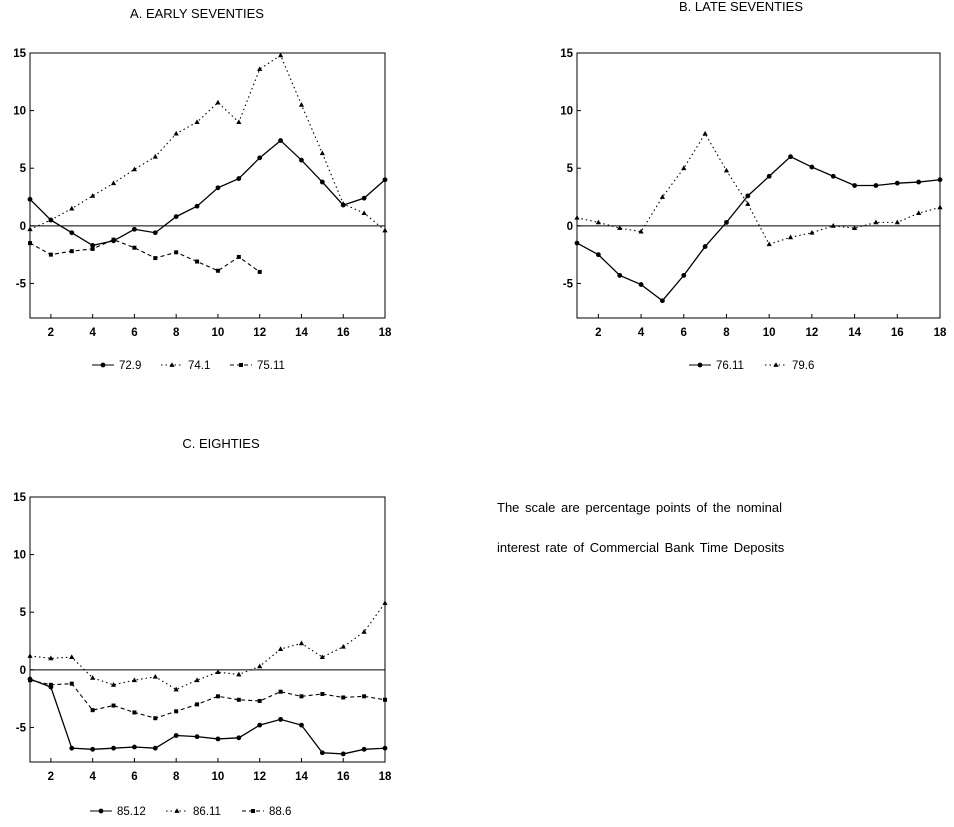 Image resolution: width=954 pixels, height=827 pixels. I want to click on legend: 76.11 79.6, so click(751, 366).